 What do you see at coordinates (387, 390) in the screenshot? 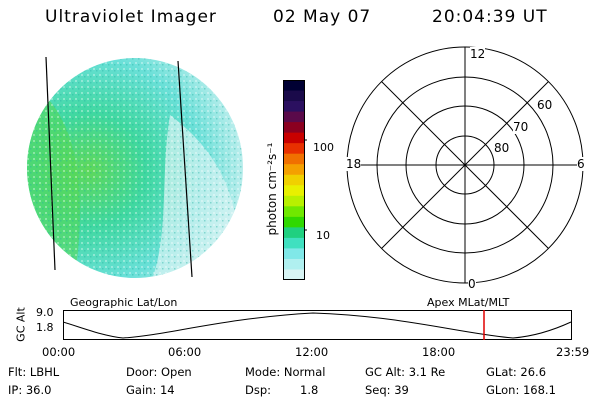
I see `seq-info: Seq: 39` at bounding box center [387, 390].